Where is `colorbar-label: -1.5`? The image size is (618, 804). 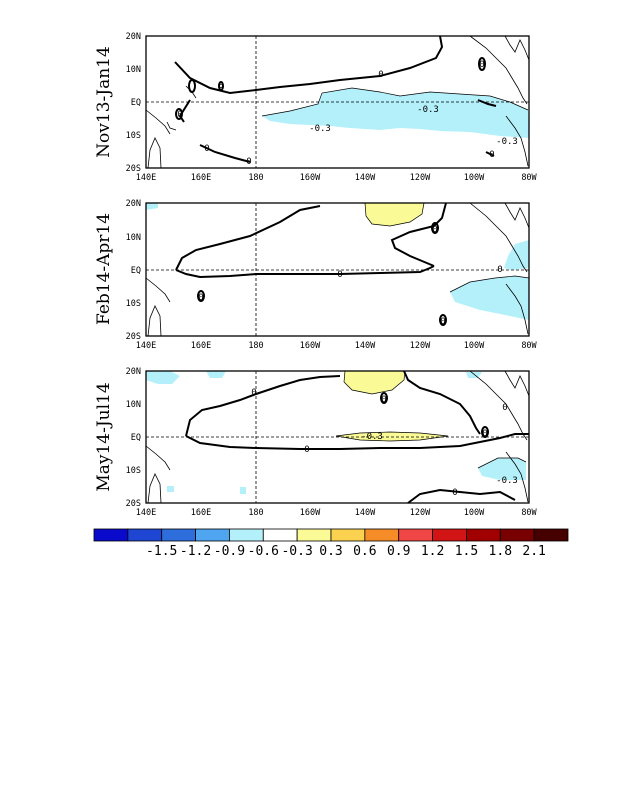
colorbar-label: -1.5 is located at coordinates (161, 551).